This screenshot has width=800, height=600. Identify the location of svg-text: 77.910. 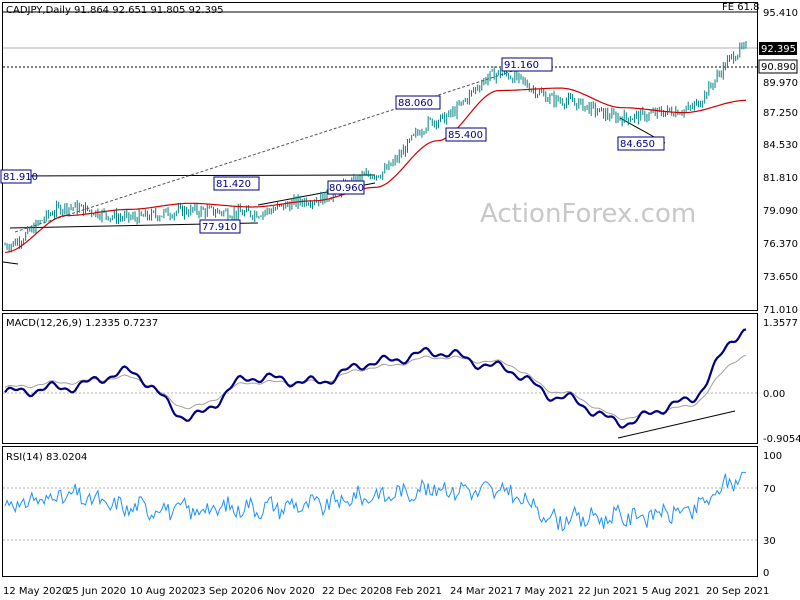
(219, 227).